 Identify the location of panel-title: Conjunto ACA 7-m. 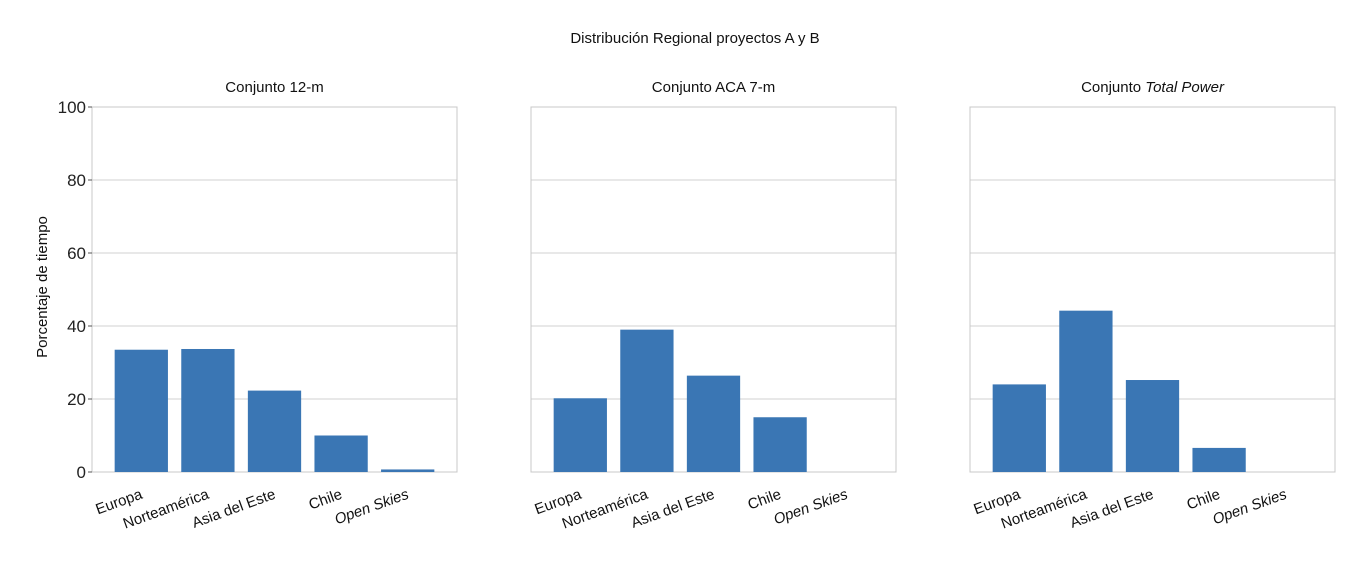
(713, 87).